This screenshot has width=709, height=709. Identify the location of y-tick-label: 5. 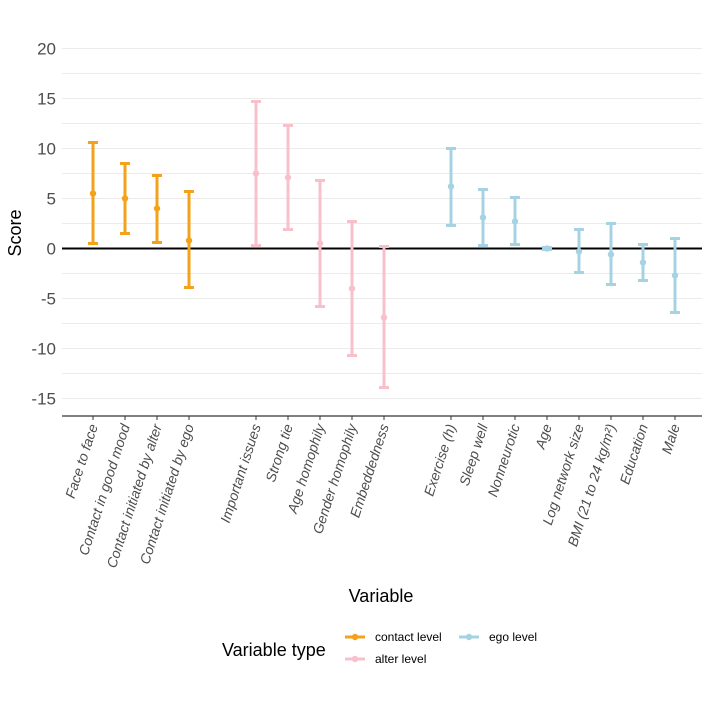
(51, 199).